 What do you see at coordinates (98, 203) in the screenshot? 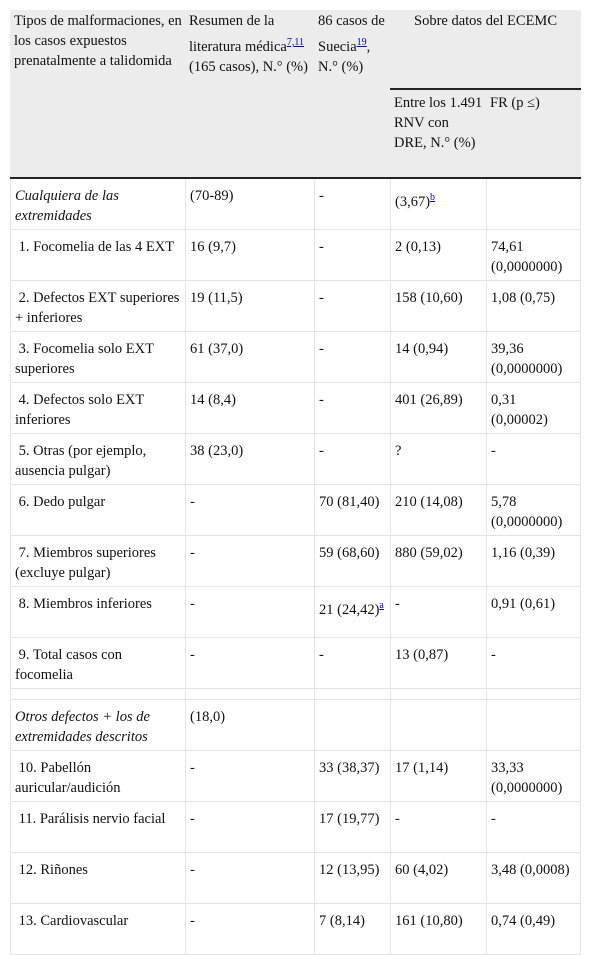
I see `table-cell: Cualquiera de las extremidades` at bounding box center [98, 203].